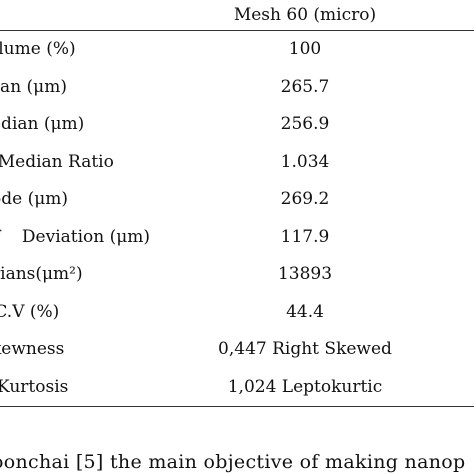 The width and height of the screenshot is (474, 474). What do you see at coordinates (305, 161) in the screenshot?
I see `row-value: 1.034` at bounding box center [305, 161].